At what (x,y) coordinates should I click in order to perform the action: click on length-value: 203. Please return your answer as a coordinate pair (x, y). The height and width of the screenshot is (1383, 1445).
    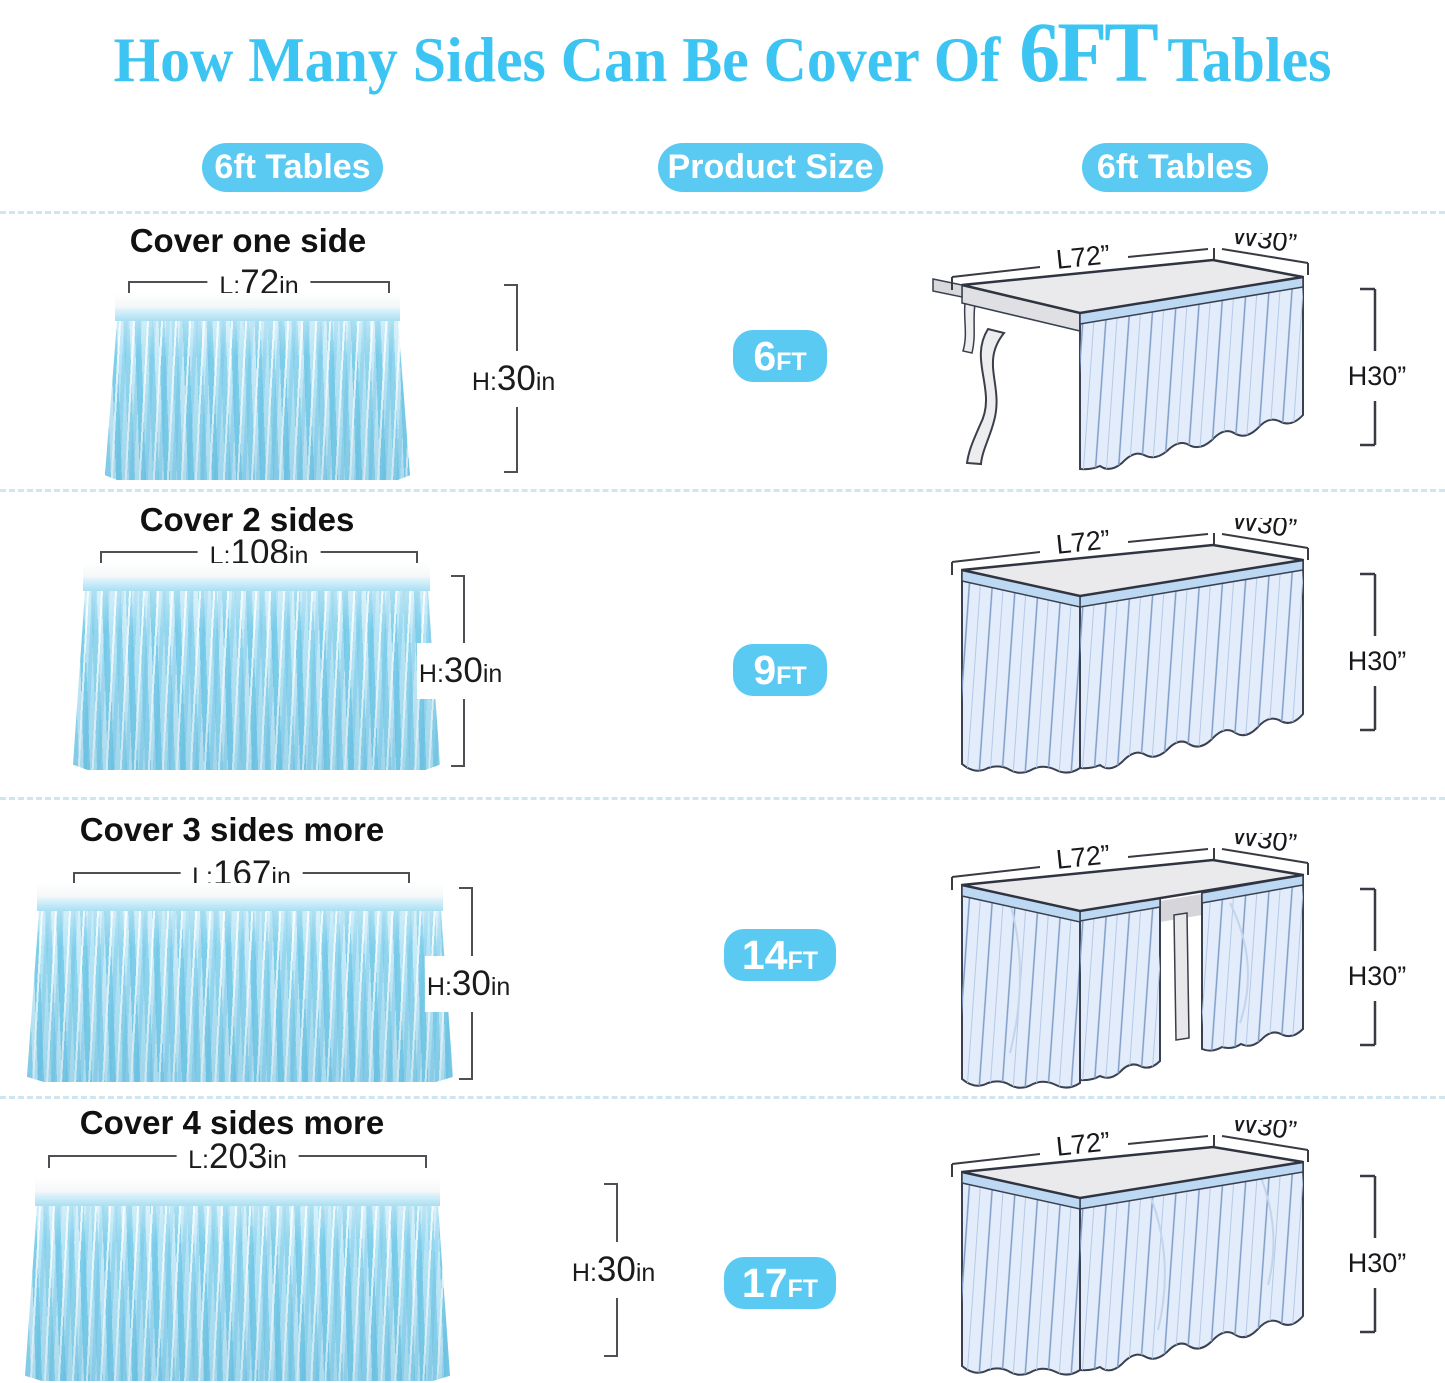
    Looking at the image, I should click on (238, 1156).